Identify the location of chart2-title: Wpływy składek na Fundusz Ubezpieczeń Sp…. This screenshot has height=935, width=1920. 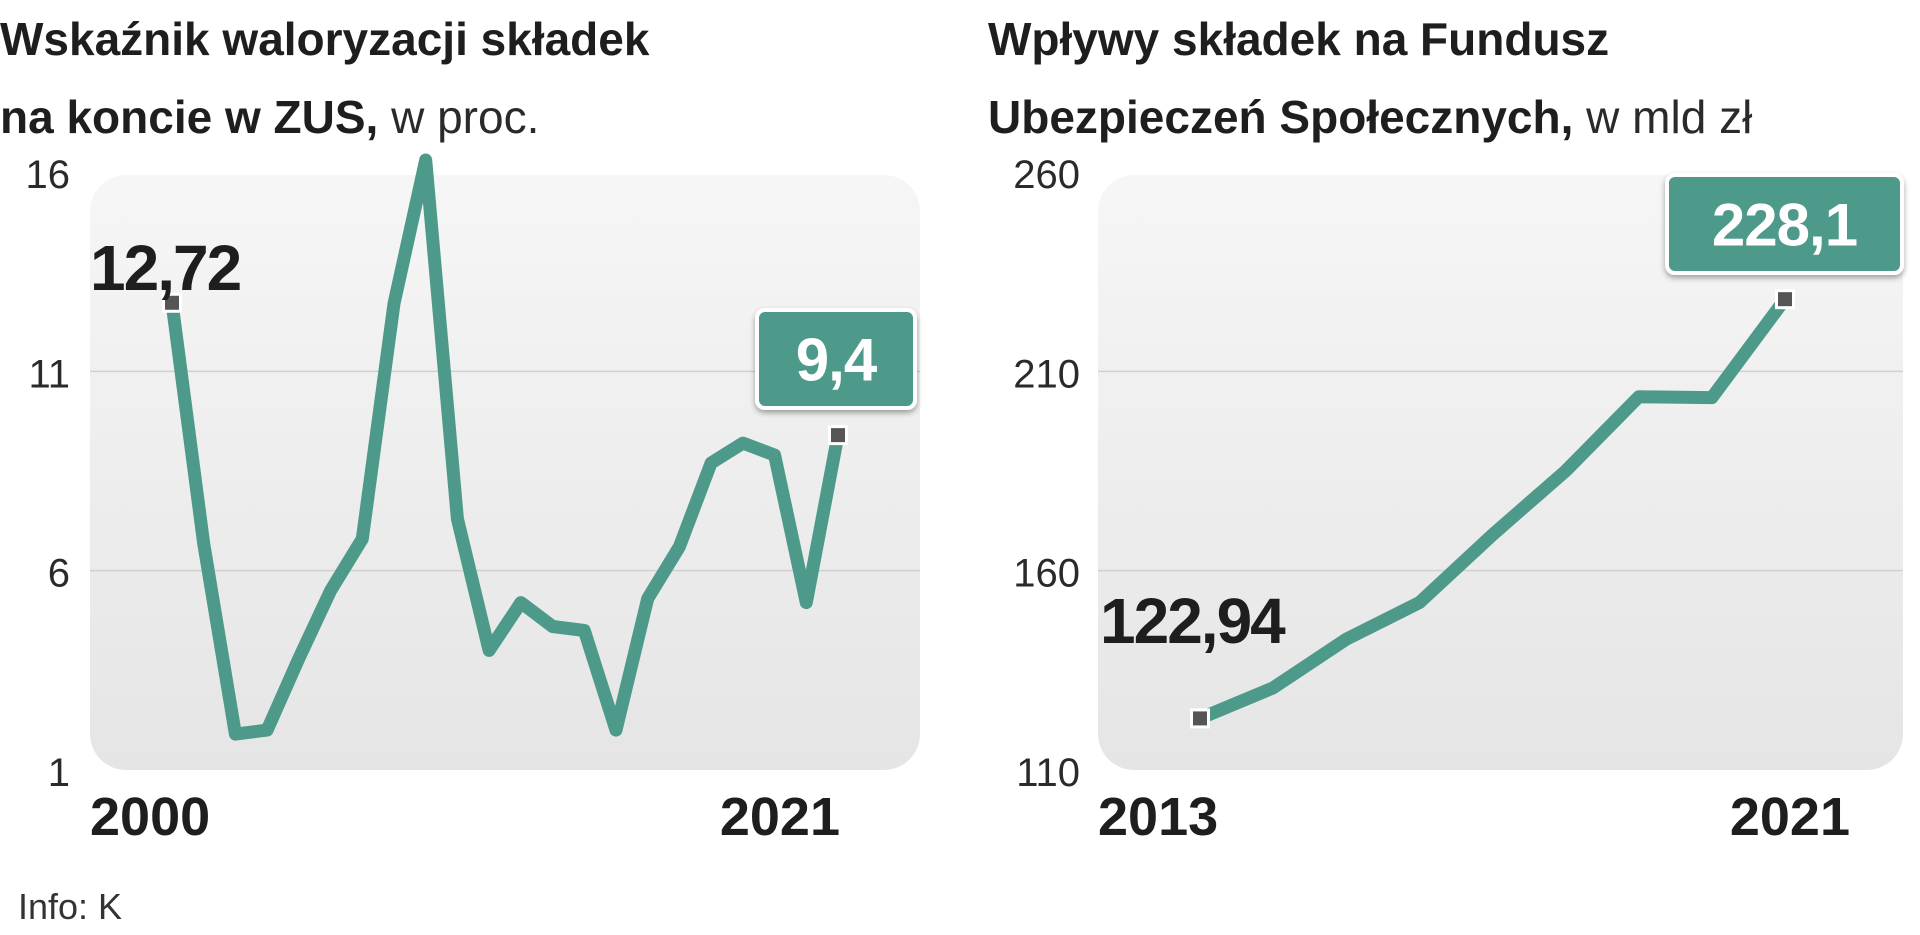
(1370, 78).